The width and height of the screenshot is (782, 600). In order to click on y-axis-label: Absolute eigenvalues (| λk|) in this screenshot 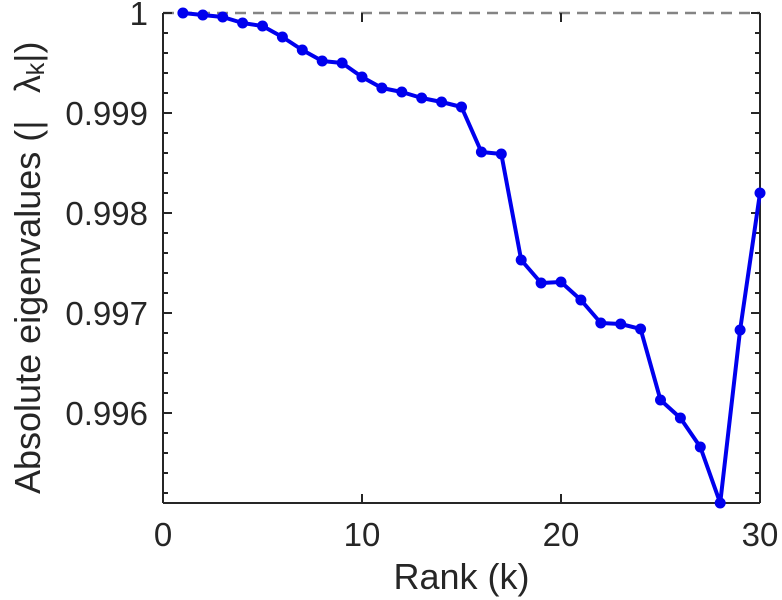, I will do `click(28, 267)`.